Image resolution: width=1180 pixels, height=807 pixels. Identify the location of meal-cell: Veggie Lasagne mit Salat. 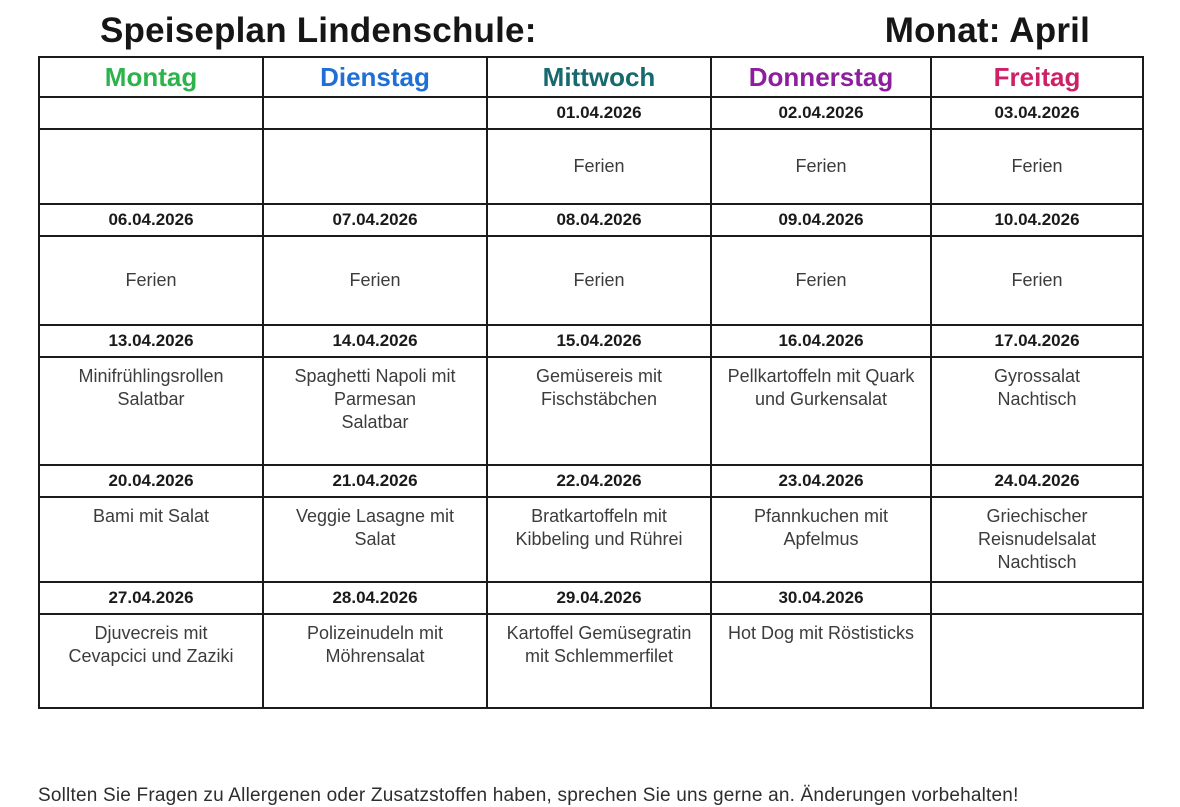
(375, 539).